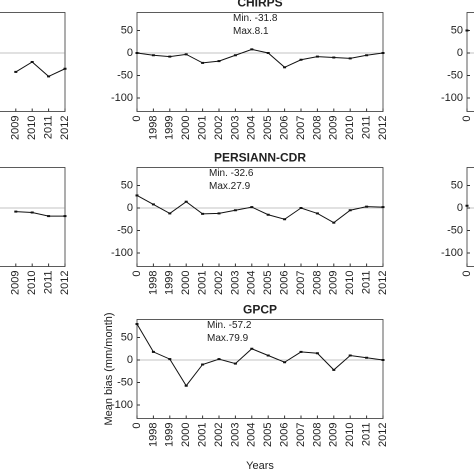 Image resolution: width=474 pixels, height=474 pixels. I want to click on chart-title: CHIRPS, so click(259, 5).